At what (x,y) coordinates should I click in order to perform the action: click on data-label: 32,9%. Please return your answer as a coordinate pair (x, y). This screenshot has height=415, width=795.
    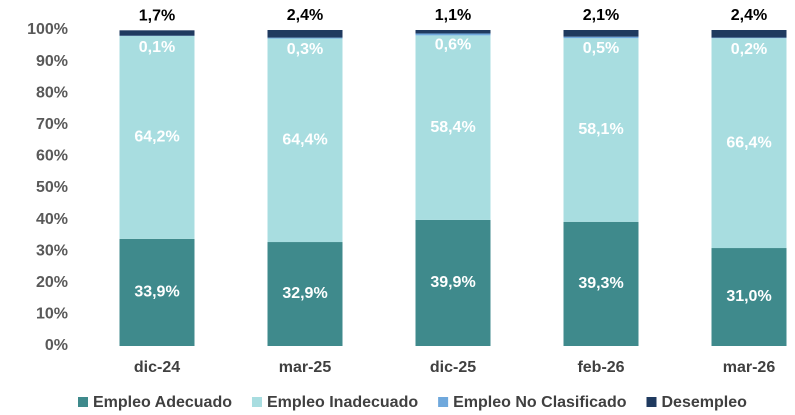
    Looking at the image, I should click on (304, 293).